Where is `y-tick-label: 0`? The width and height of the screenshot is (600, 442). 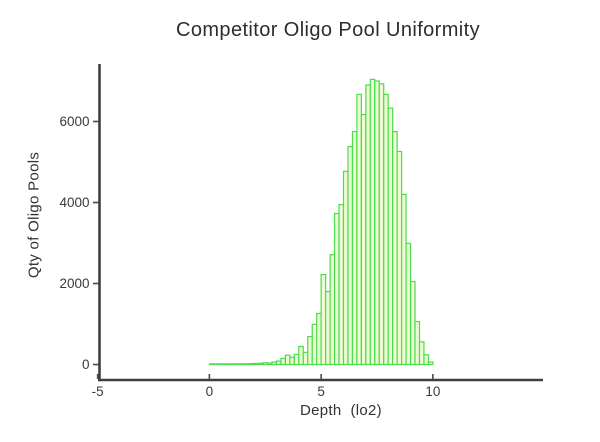 y-tick-label: 0 is located at coordinates (86, 364).